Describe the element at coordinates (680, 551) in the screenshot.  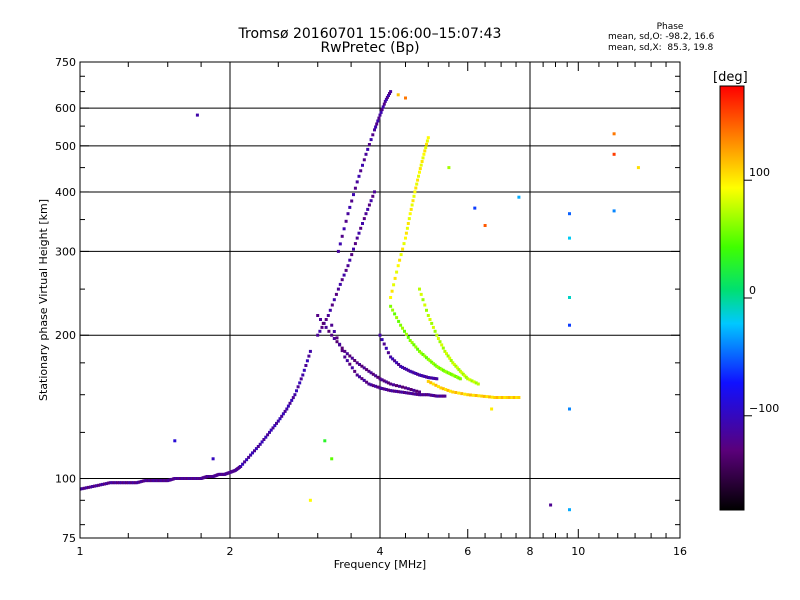
I see `x-tick-label: 16` at that location.